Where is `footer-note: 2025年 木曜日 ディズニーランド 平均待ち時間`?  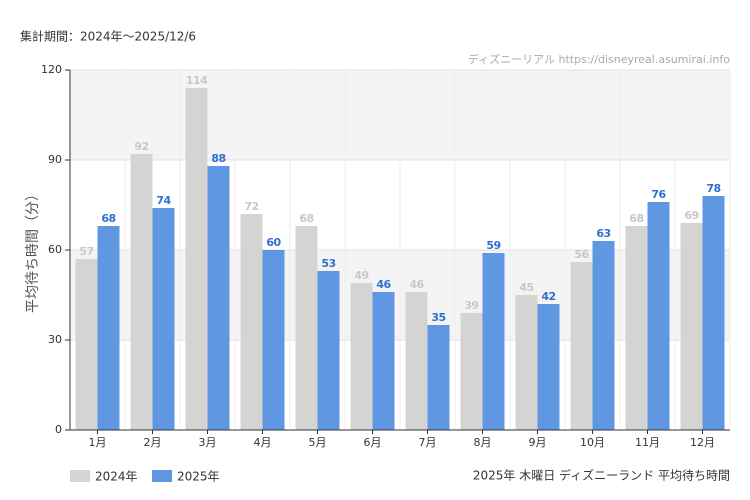 footer-note: 2025年 木曜日 ディズニーランド 平均待ち時間 is located at coordinates (601, 475).